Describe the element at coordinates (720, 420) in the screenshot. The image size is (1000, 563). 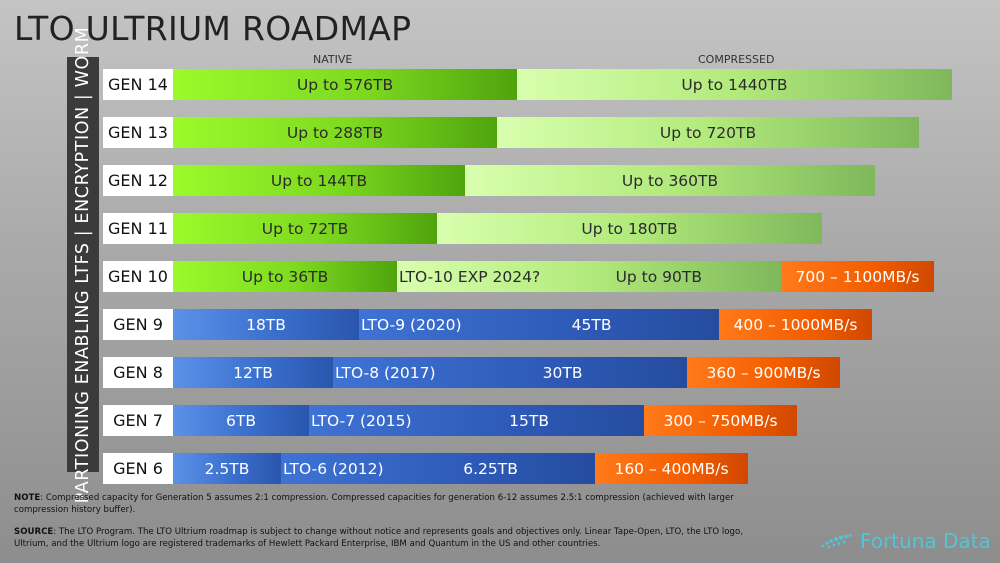
I see `transfer-rate-bar: 300 – 750MB/s` at that location.